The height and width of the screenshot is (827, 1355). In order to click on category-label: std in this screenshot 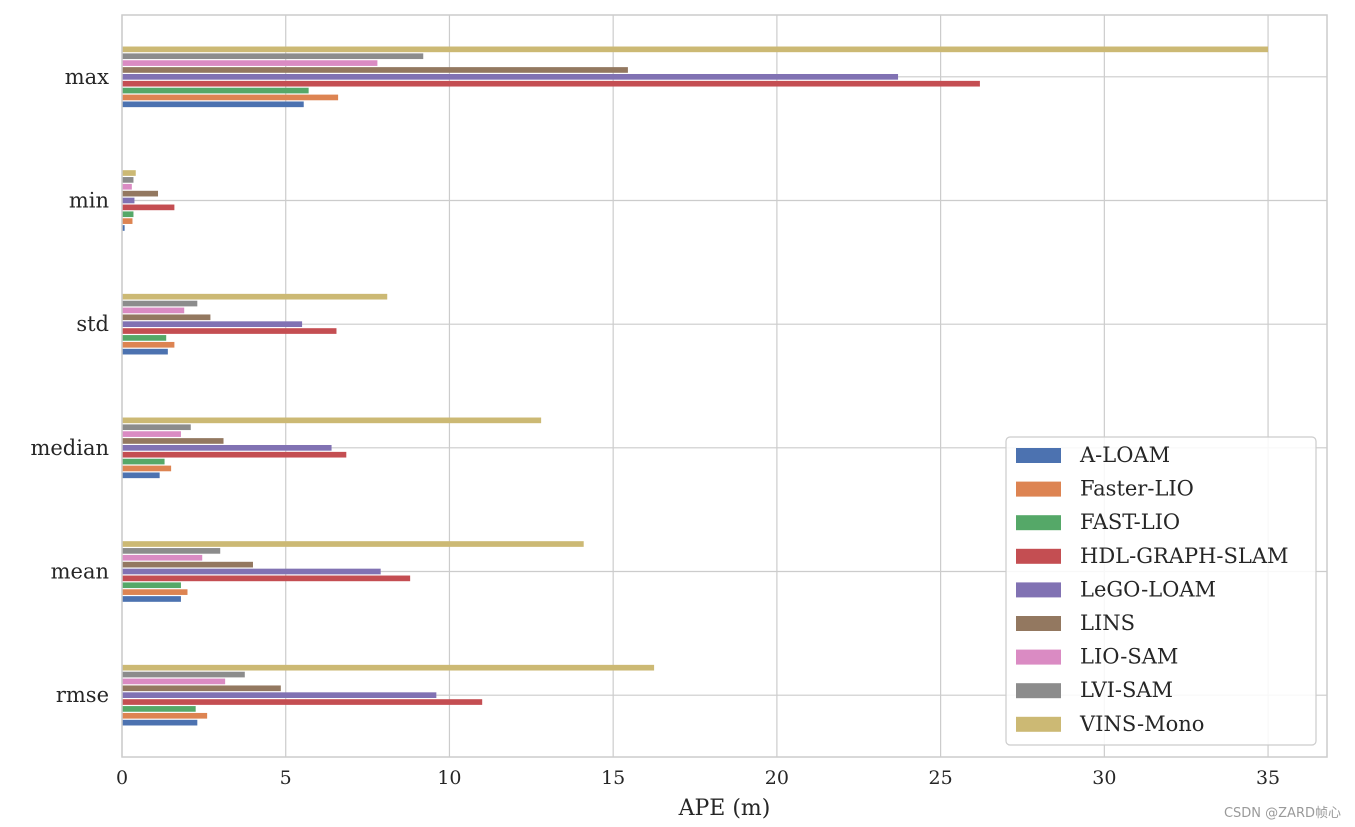, I will do `click(92, 324)`.